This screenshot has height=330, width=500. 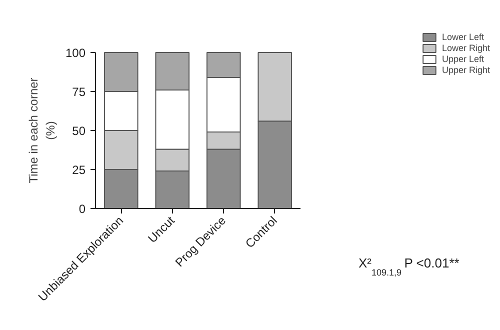 I want to click on y-tick-label: 50, so click(x=79, y=131).